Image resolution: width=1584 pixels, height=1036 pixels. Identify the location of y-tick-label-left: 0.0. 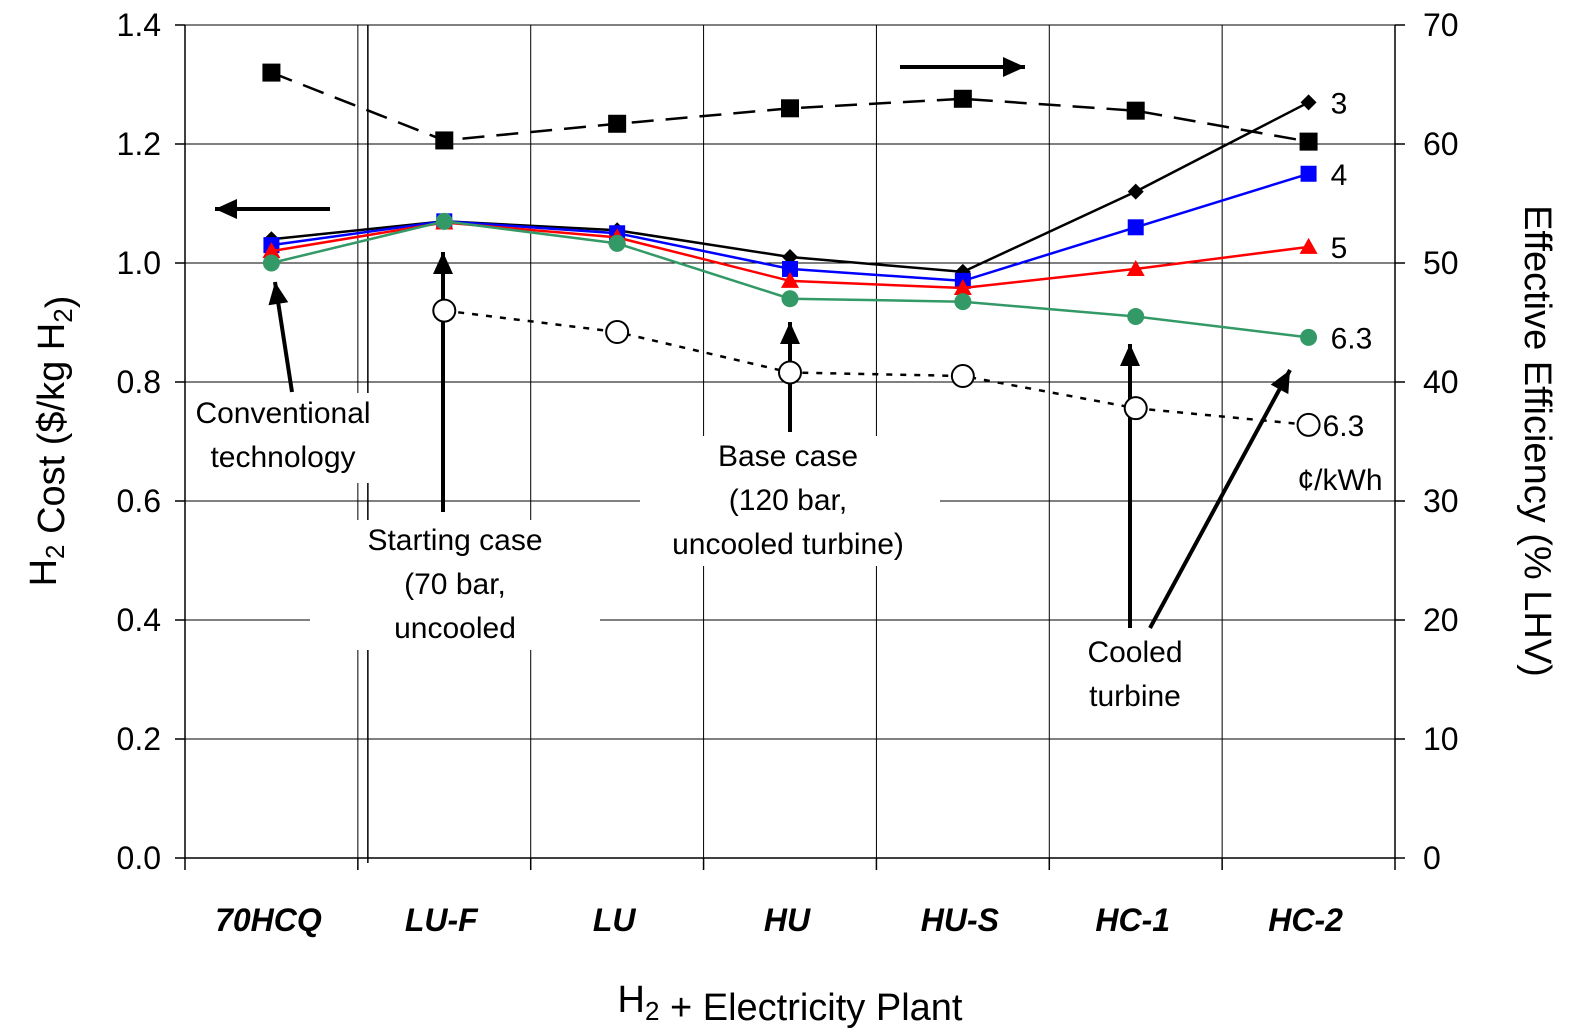
(139, 858).